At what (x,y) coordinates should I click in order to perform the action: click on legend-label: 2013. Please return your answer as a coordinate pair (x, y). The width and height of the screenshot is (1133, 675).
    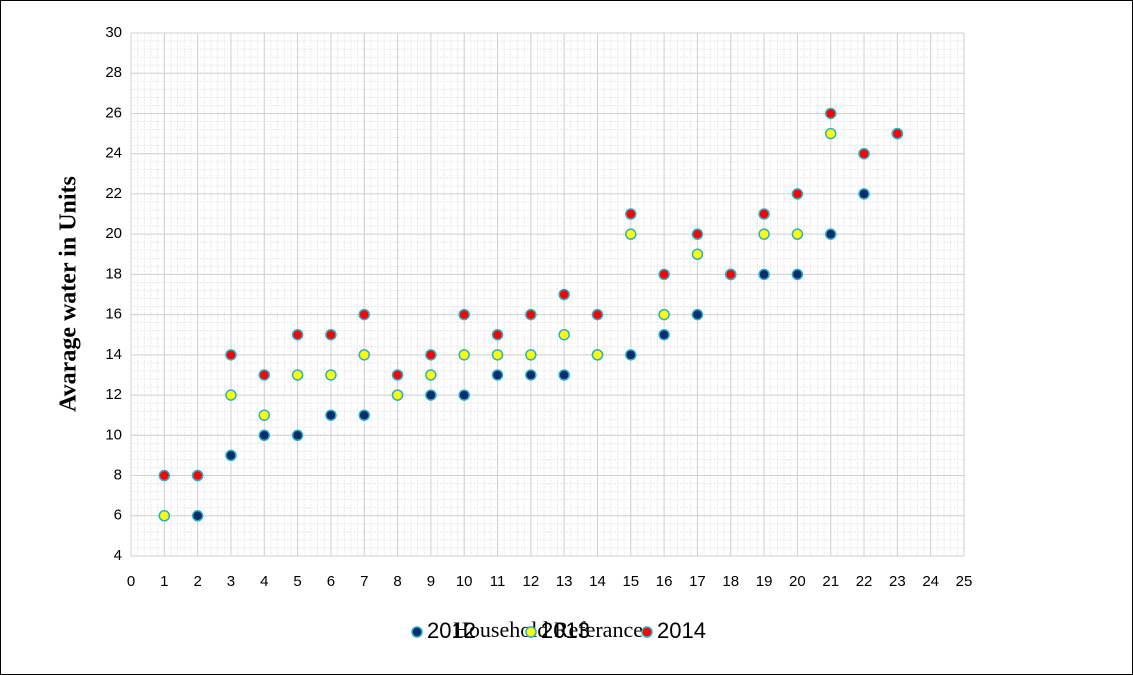
    Looking at the image, I should click on (565, 630).